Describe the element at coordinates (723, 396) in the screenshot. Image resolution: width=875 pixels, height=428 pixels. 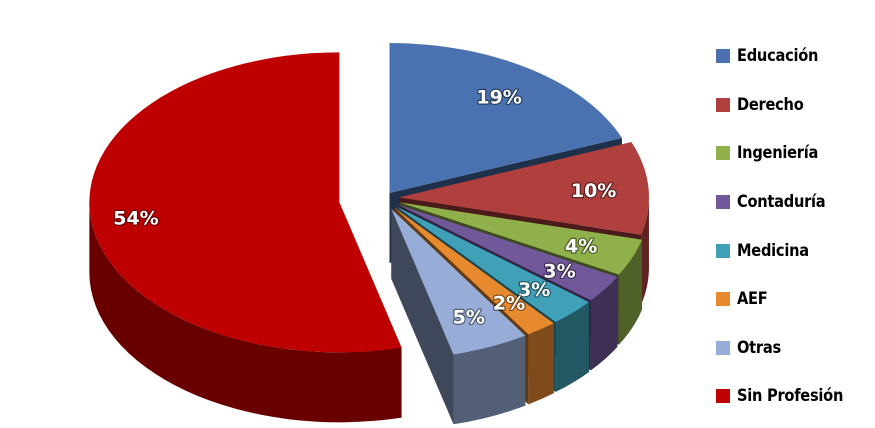
I see `legend-swatch-sin-profesion` at that location.